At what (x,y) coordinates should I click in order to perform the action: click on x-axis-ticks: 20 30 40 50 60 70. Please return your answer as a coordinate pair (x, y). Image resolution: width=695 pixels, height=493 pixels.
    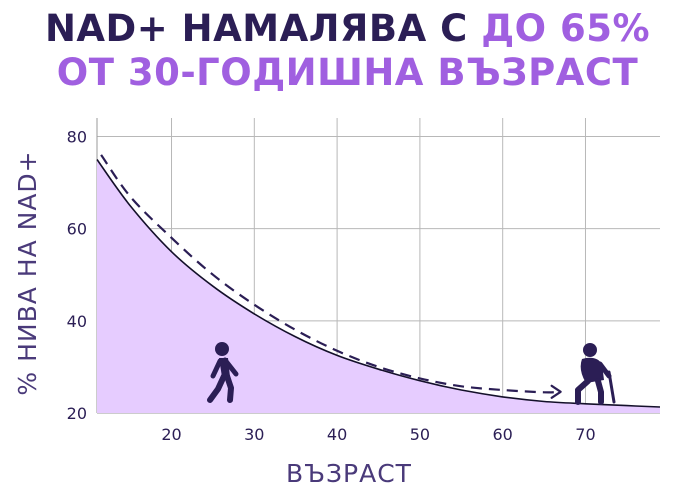
    Looking at the image, I should click on (378, 434).